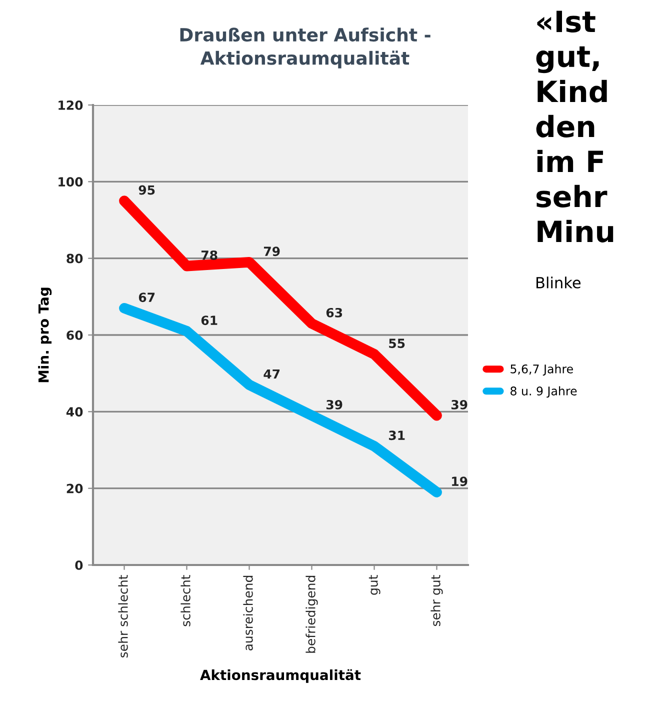 The width and height of the screenshot is (648, 722). Describe the element at coordinates (541, 370) in the screenshot. I see `legend-label: 5,6,7 Jahre` at that location.